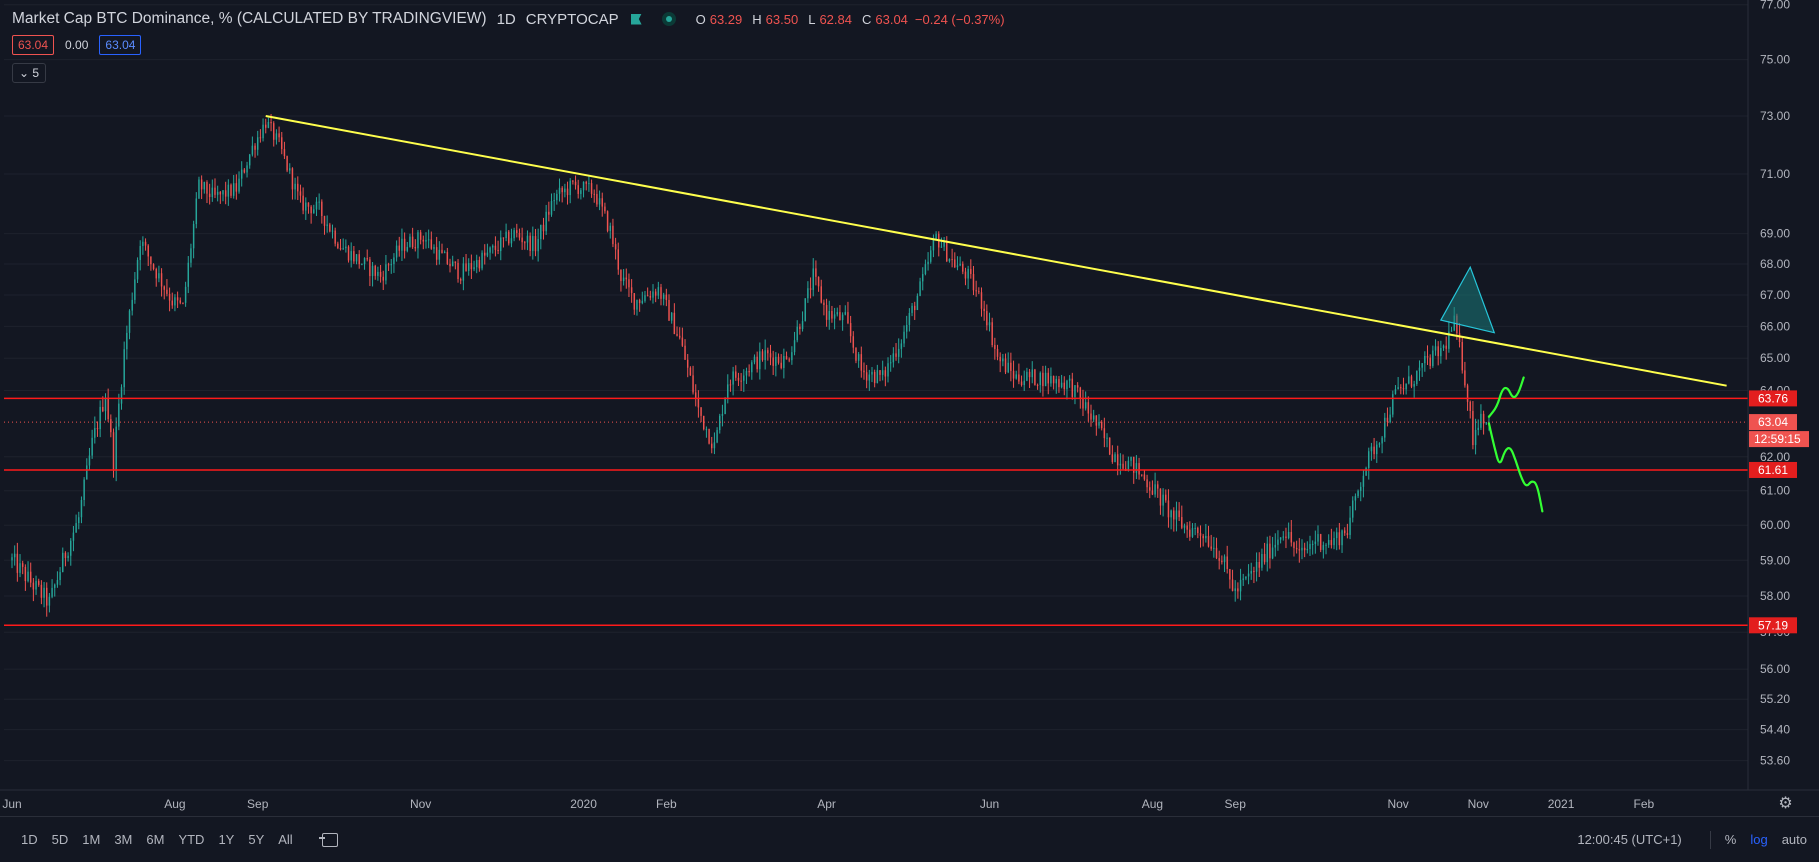  What do you see at coordinates (1629, 839) in the screenshot?
I see `clock: 12:00:45 (UTC+1)` at bounding box center [1629, 839].